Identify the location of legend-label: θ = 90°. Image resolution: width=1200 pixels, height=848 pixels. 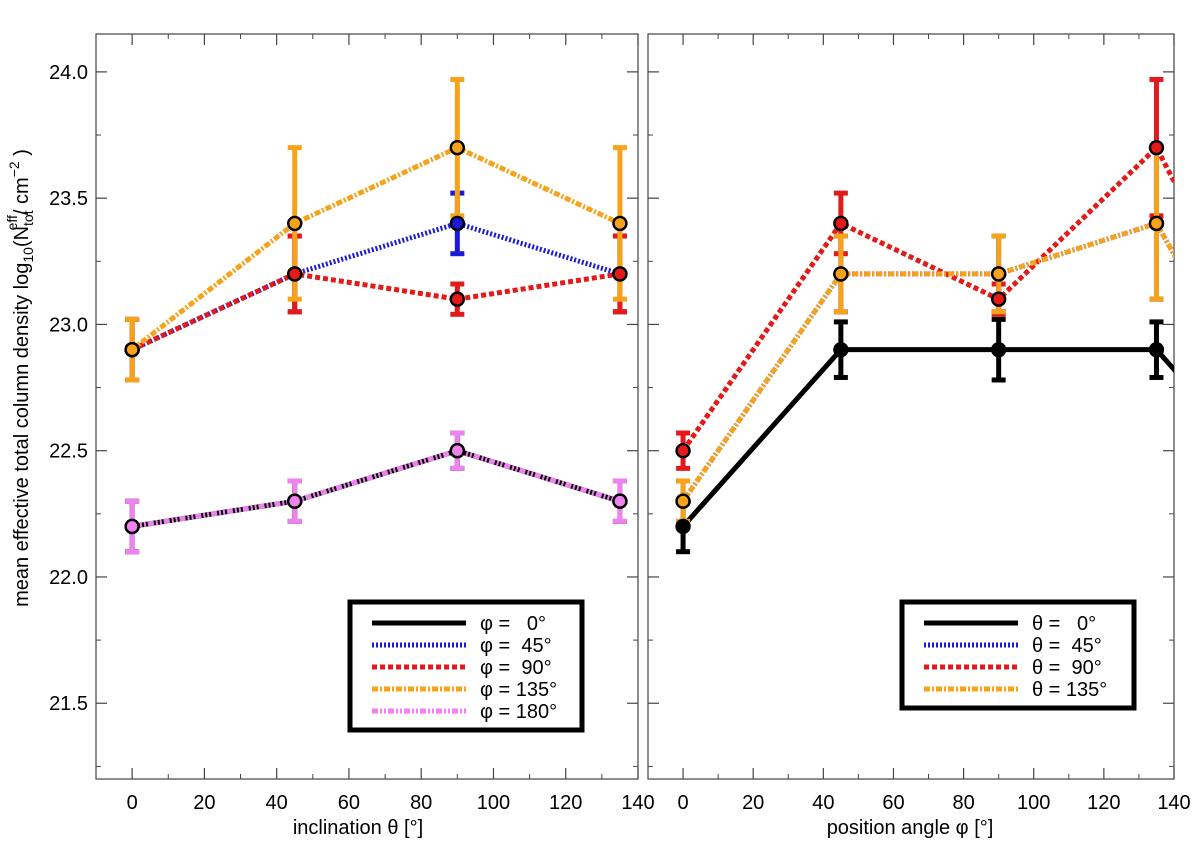
(1067, 668).